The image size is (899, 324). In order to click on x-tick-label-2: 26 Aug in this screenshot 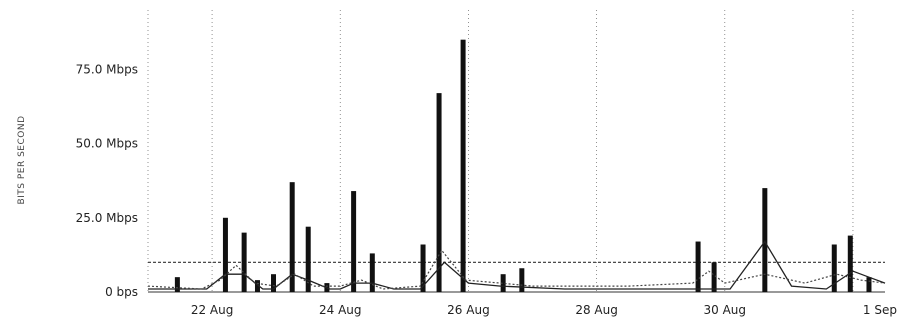, I will do `click(468, 310)`.